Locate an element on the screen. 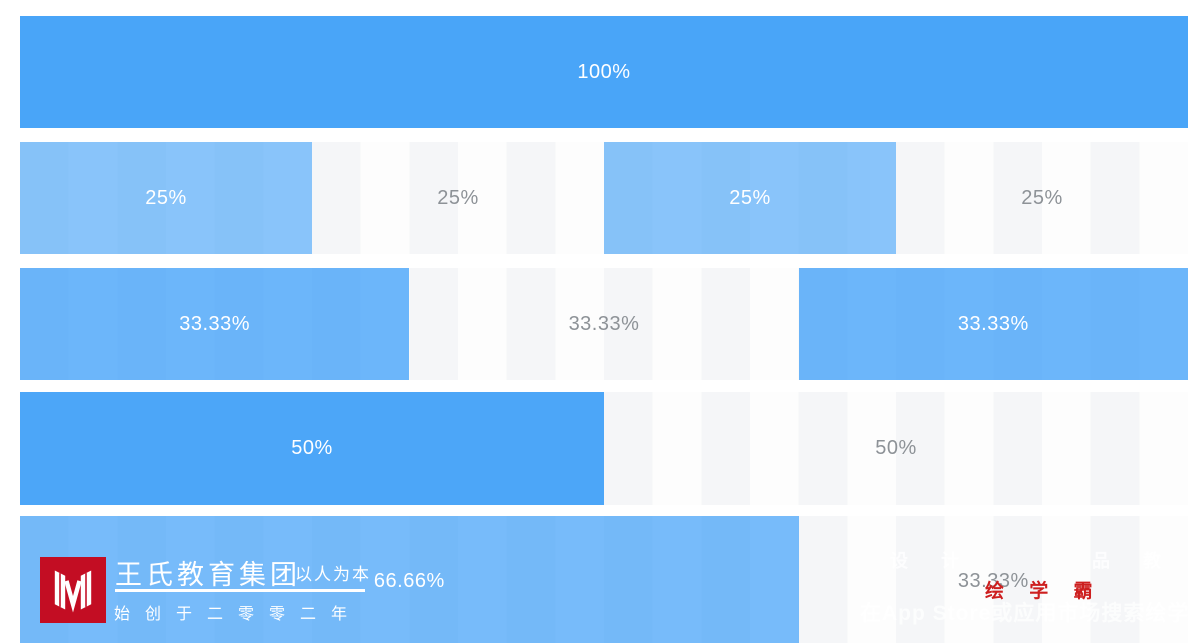  brand-monogram-w-icon is located at coordinates (73, 591).